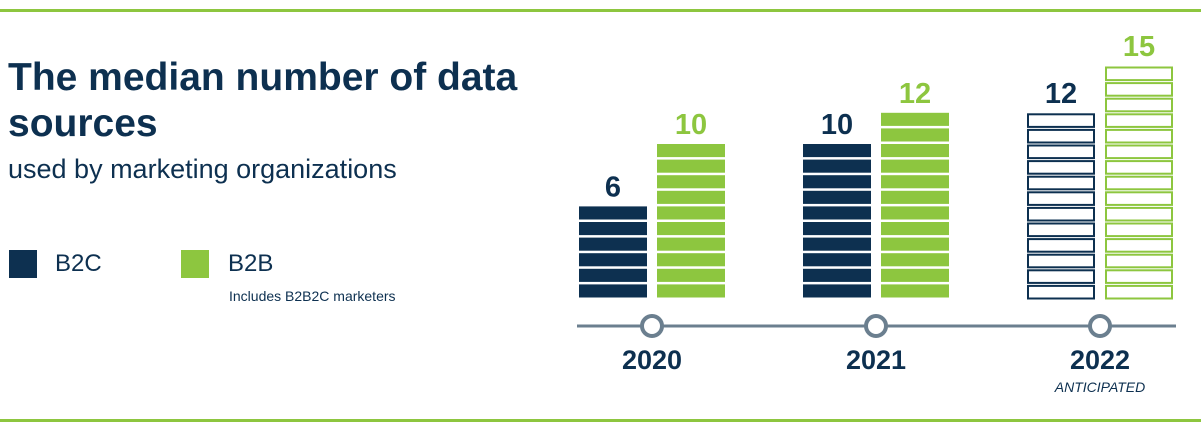  I want to click on bar-b2b-2022, so click(1139, 183).